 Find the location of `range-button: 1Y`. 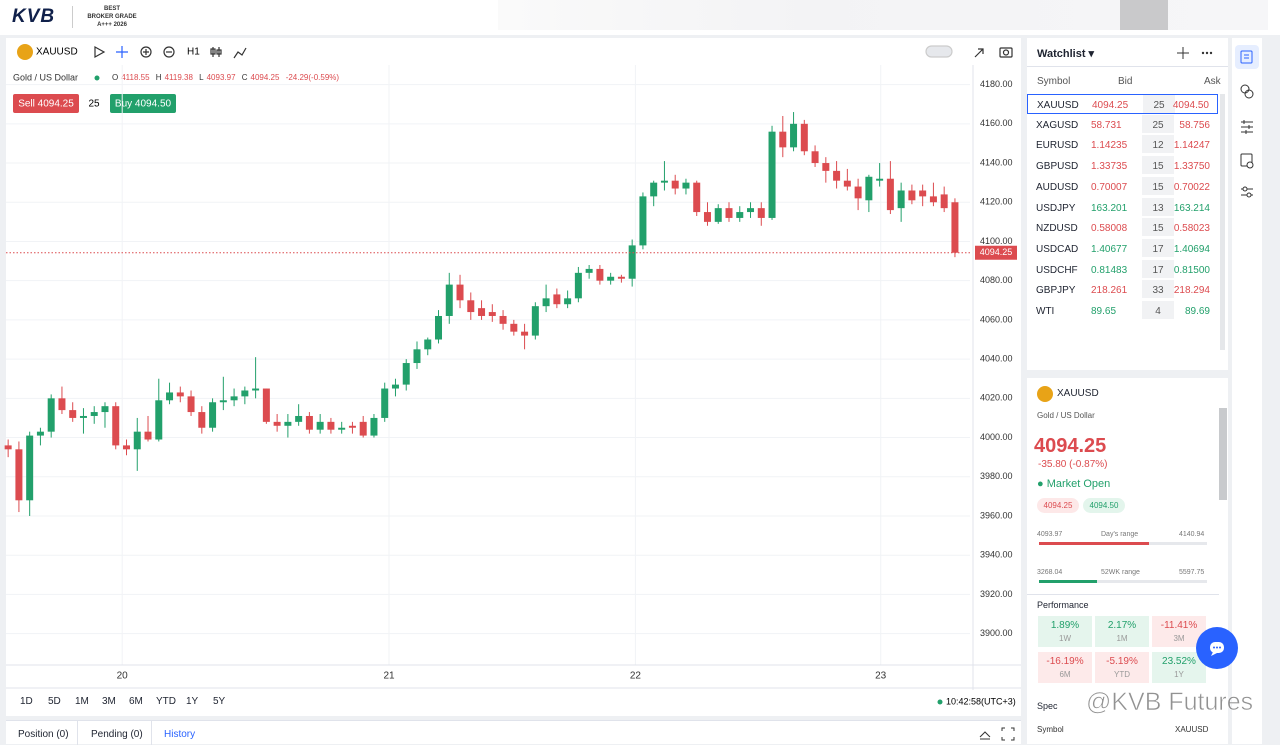

range-button: 1Y is located at coordinates (192, 701).